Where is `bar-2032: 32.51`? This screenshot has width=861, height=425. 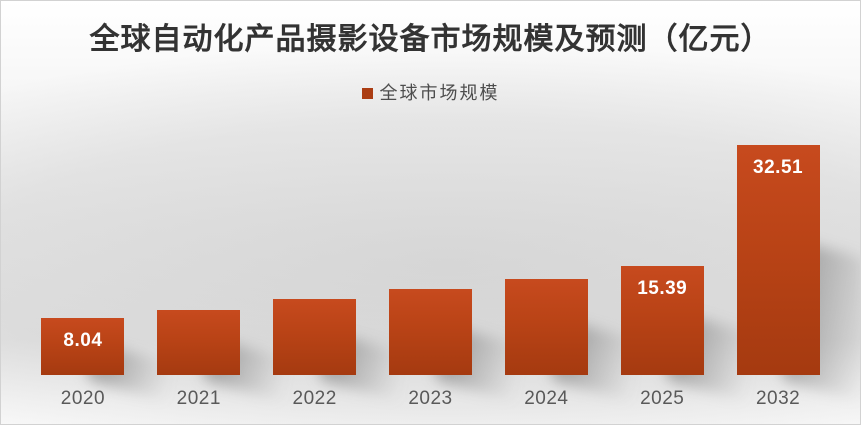
bar-2032: 32.51 is located at coordinates (798, 272).